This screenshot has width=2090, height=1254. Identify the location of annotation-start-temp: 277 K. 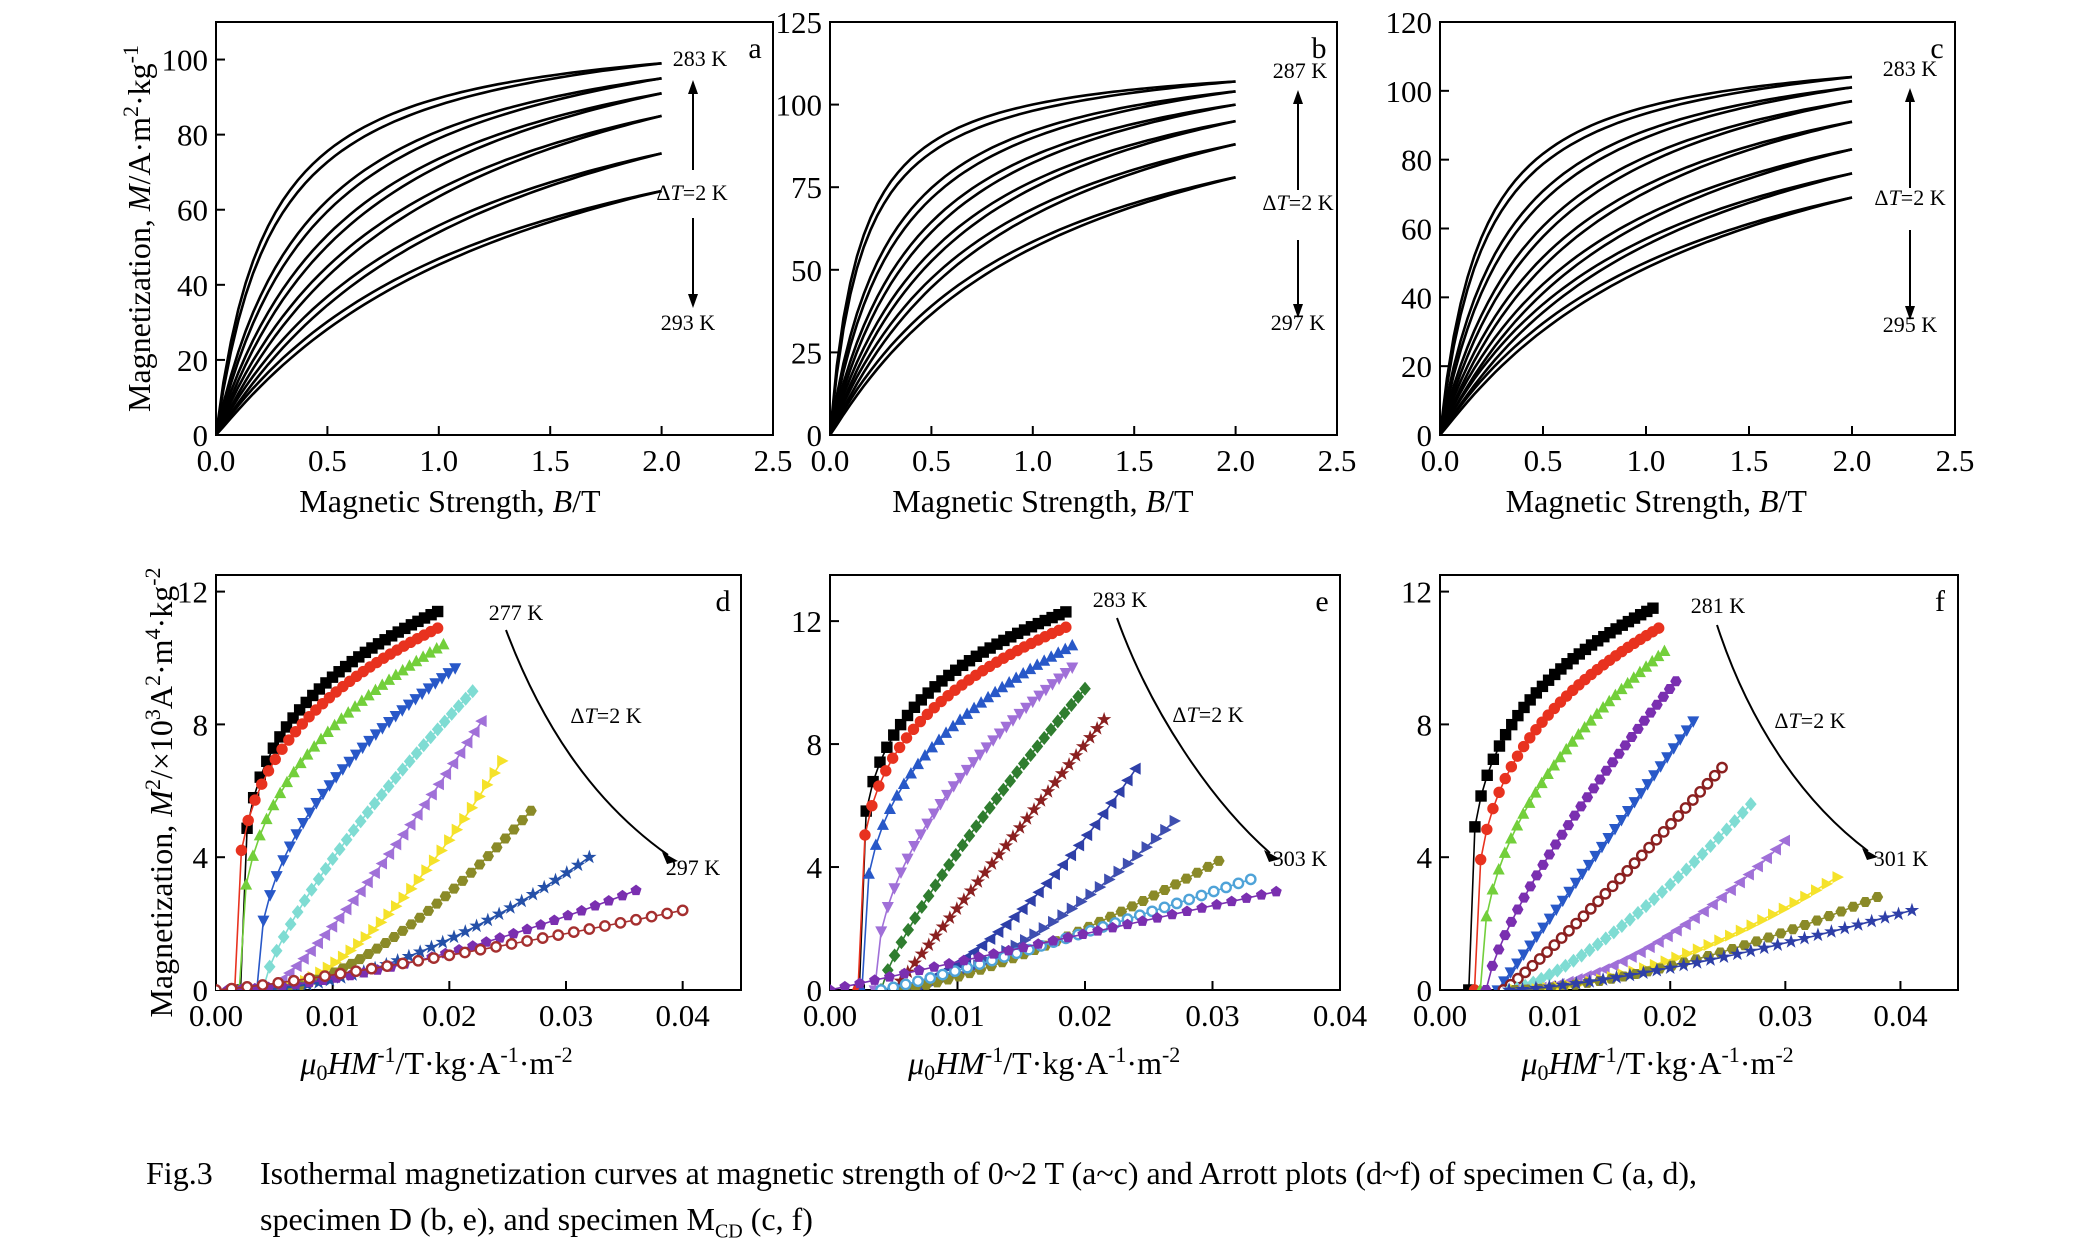
(516, 612).